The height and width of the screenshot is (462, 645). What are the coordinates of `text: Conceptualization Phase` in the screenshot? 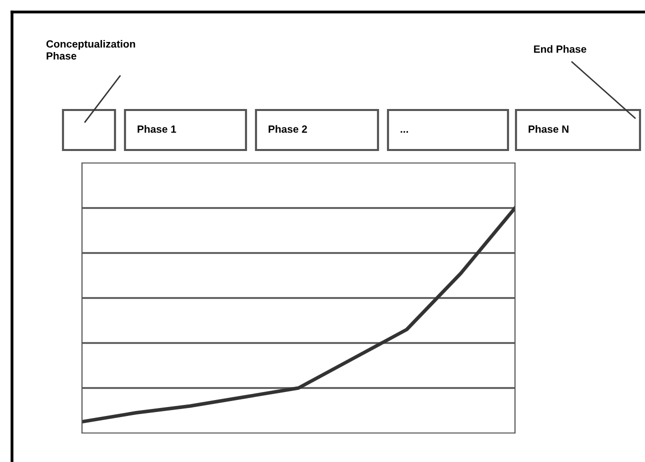 It's located at (91, 50).